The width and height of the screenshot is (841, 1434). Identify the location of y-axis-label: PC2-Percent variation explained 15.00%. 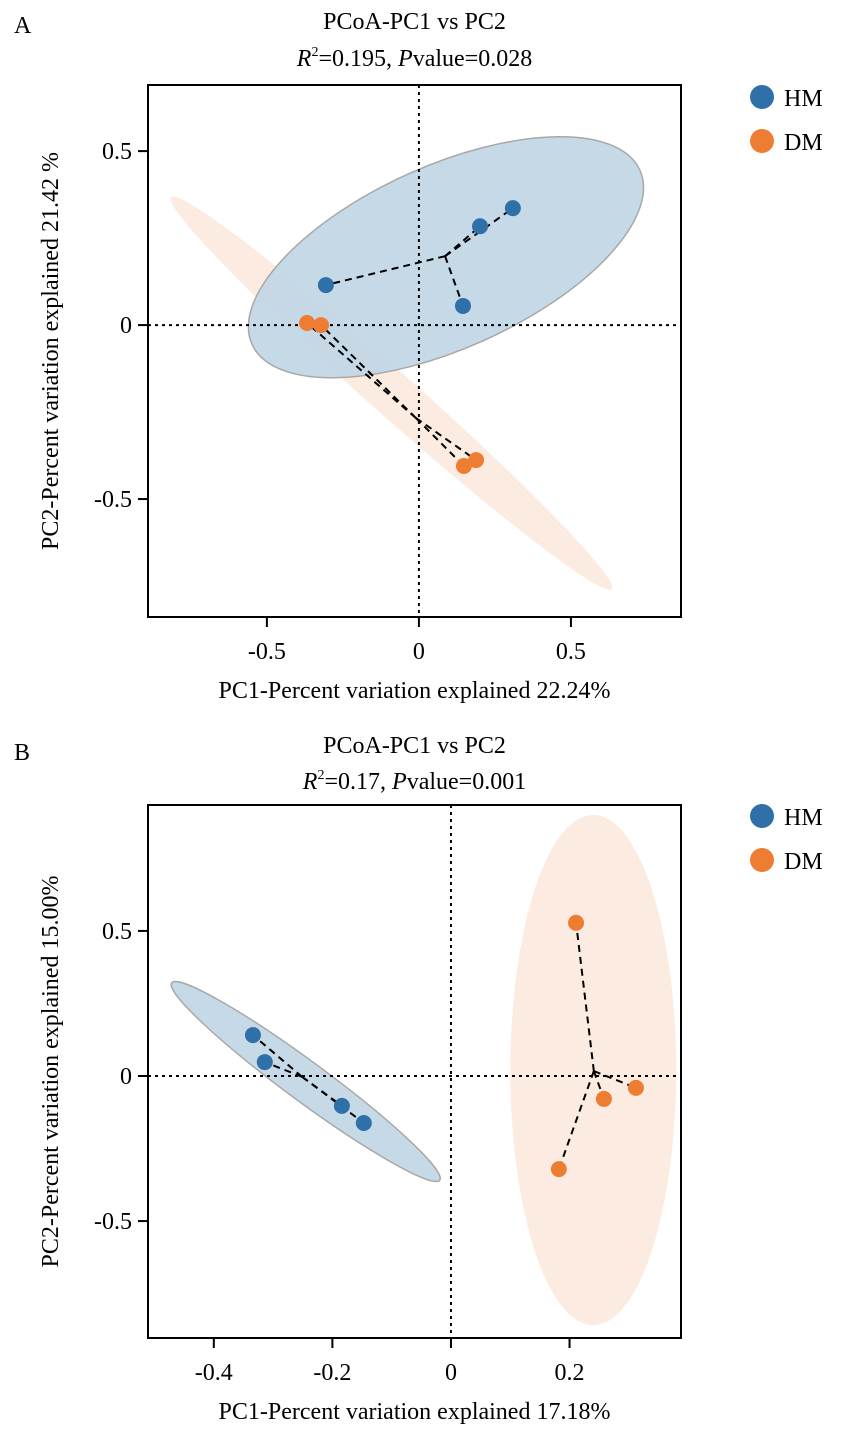
(51, 1072).